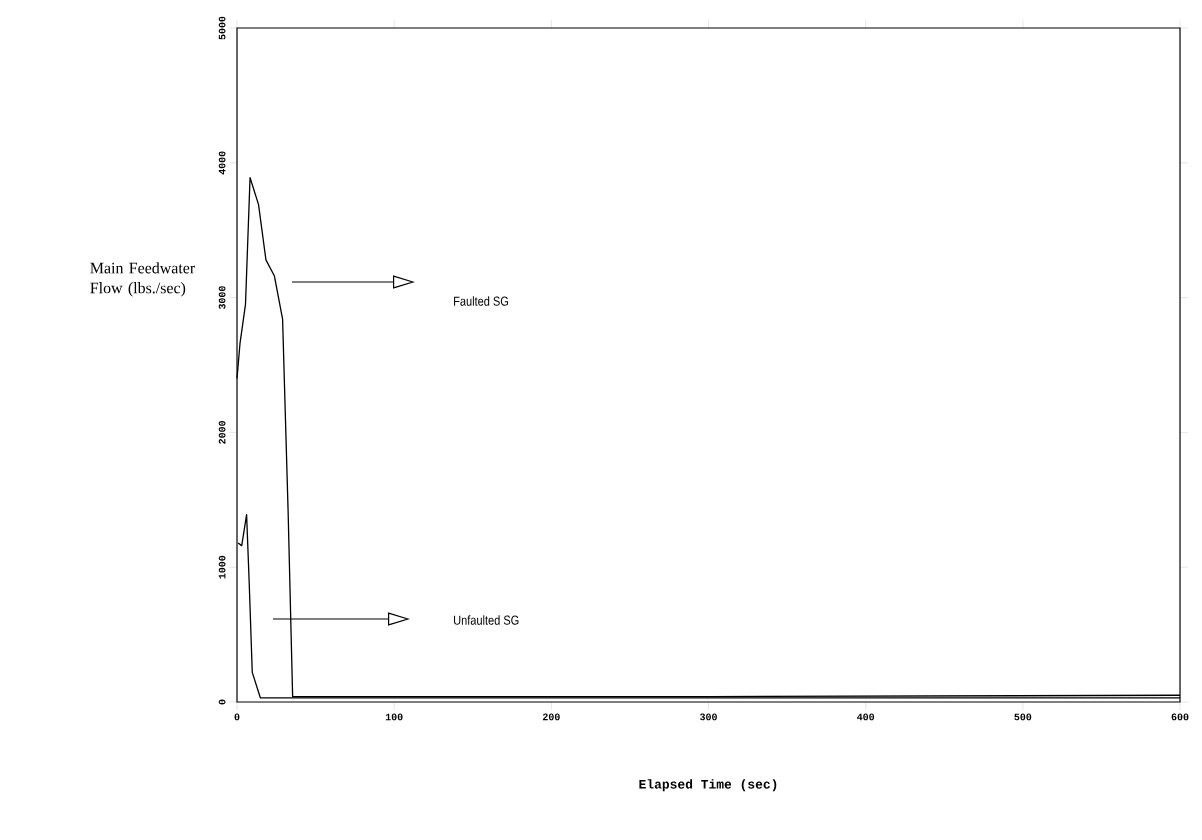 The height and width of the screenshot is (840, 1202). What do you see at coordinates (394, 717) in the screenshot?
I see `x-tick-label: 100` at bounding box center [394, 717].